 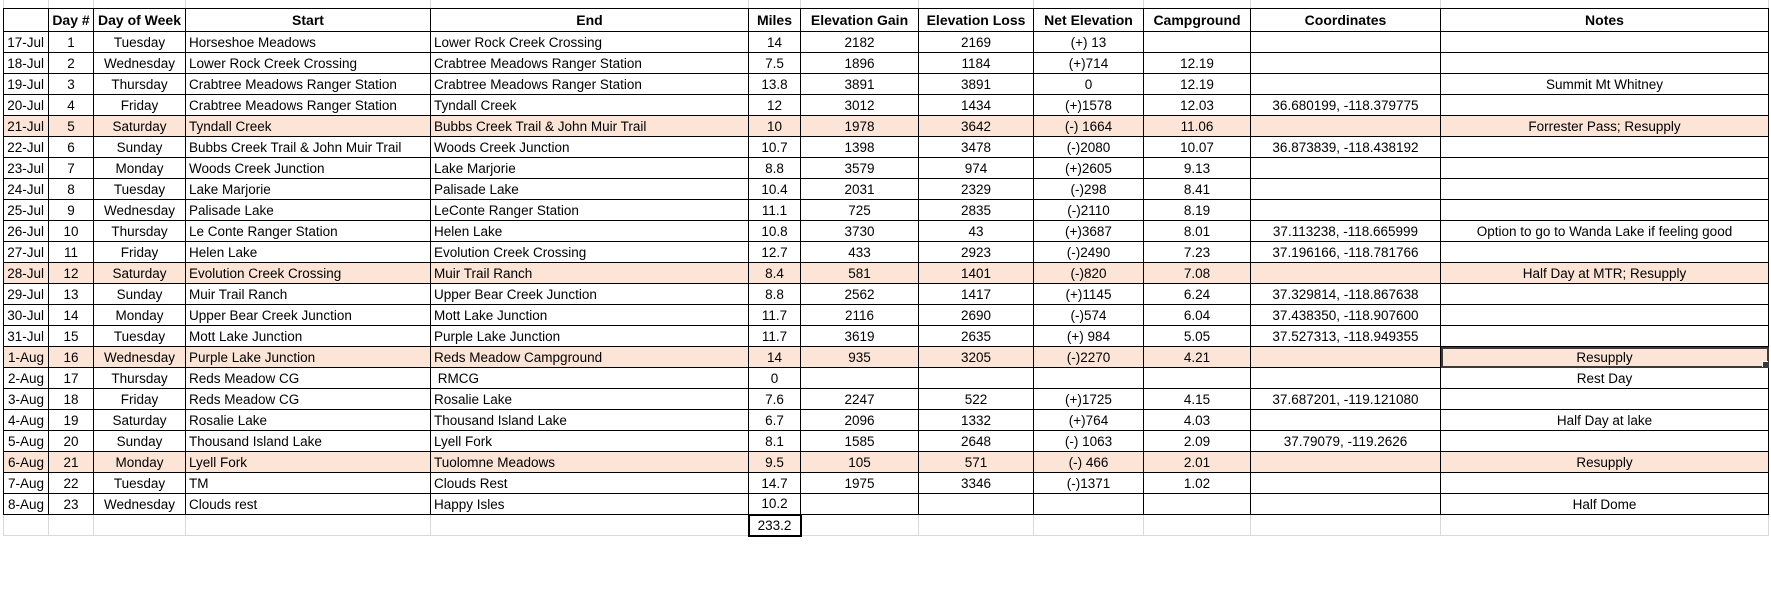 I want to click on cell-notes: Half Day at lake, so click(x=1604, y=420).